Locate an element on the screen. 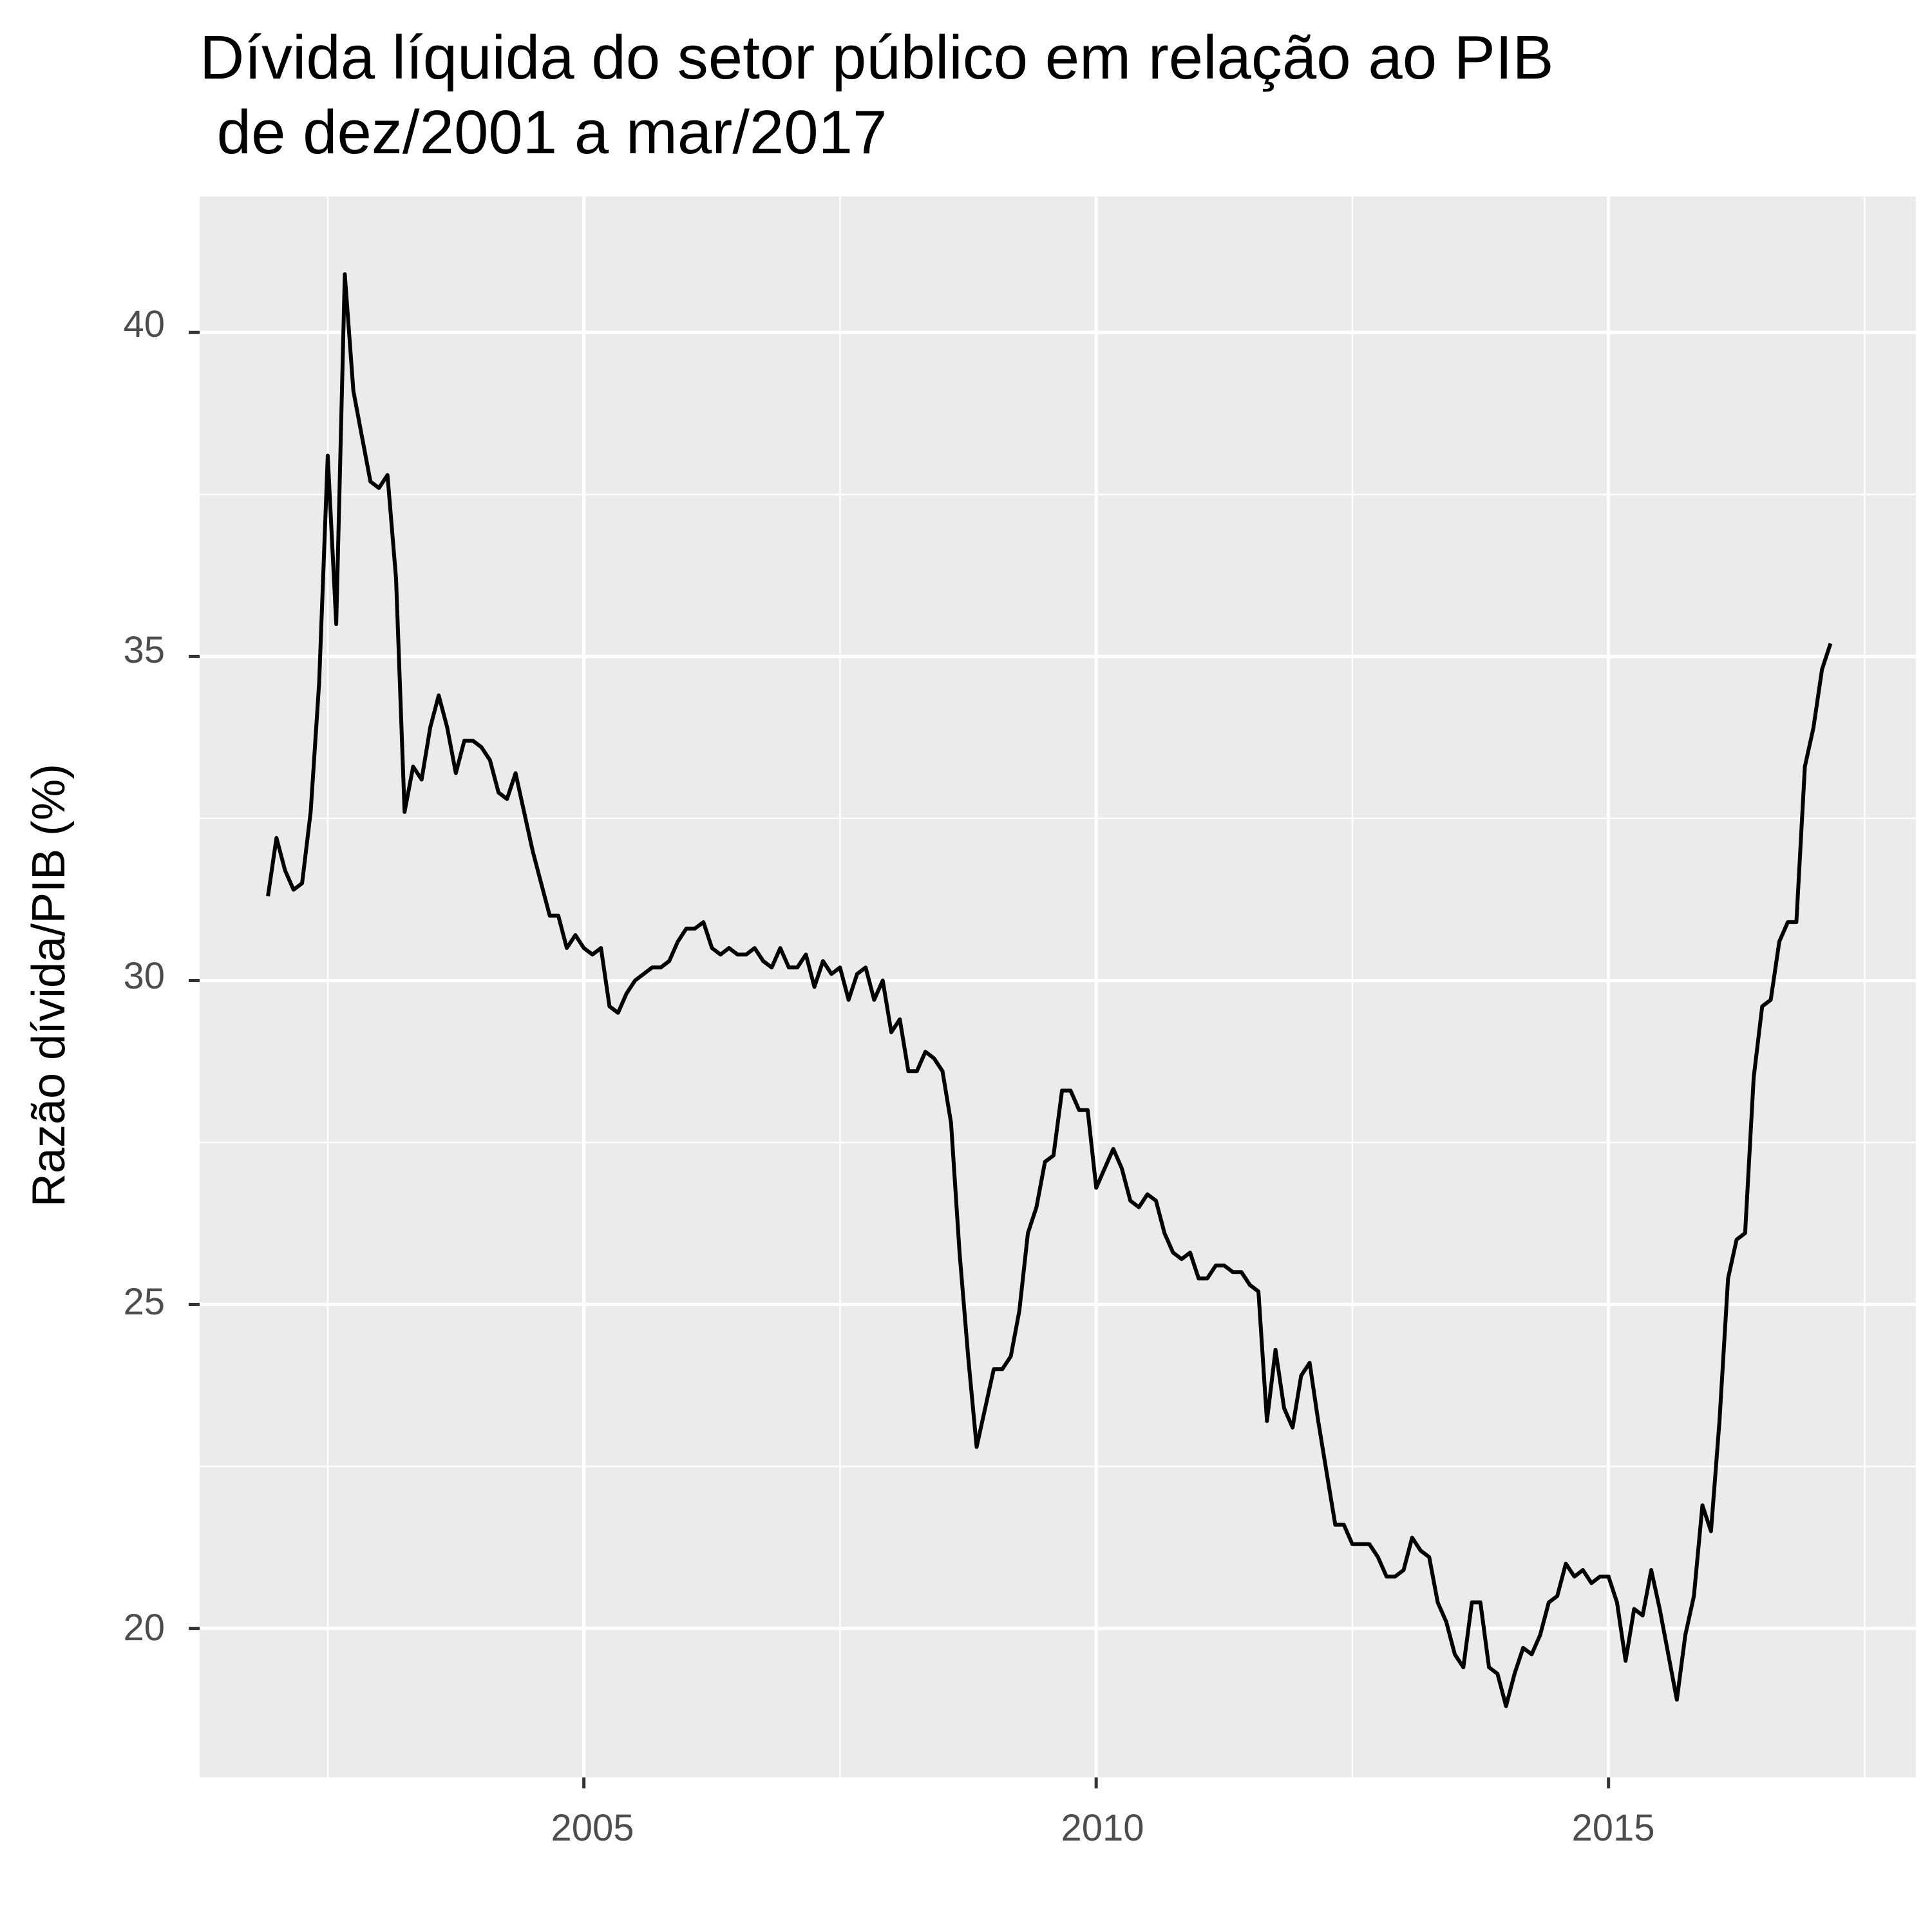 The height and width of the screenshot is (1932, 1932). x-tick-label-2005: 2005 is located at coordinates (592, 1828).